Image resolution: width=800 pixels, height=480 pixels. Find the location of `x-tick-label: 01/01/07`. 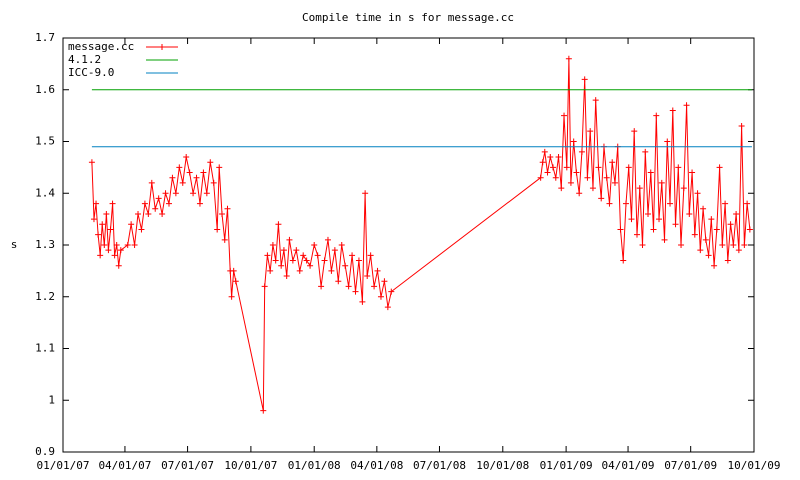

x-tick-label: 01/01/07 is located at coordinates (63, 465).